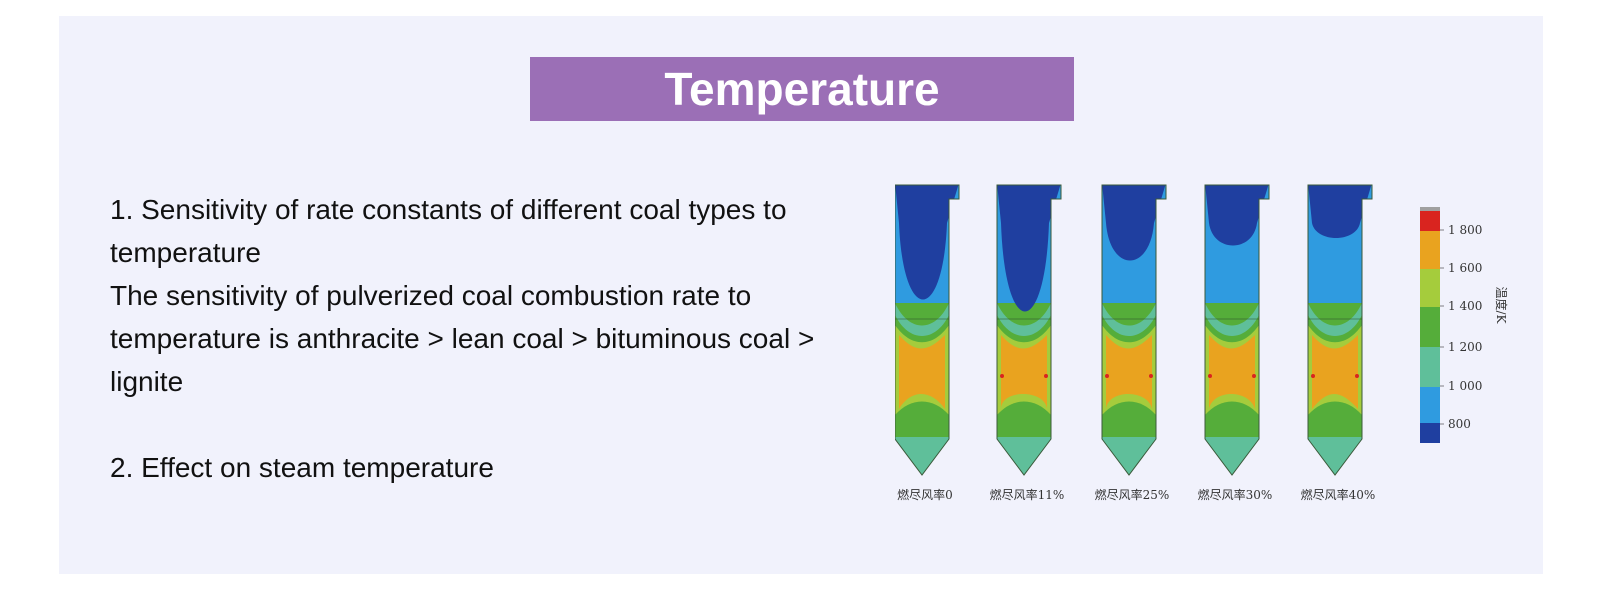 This screenshot has height=607, width=1600. What do you see at coordinates (1235, 343) in the screenshot?
I see `furnace-4: 燃尽风率30%` at bounding box center [1235, 343].